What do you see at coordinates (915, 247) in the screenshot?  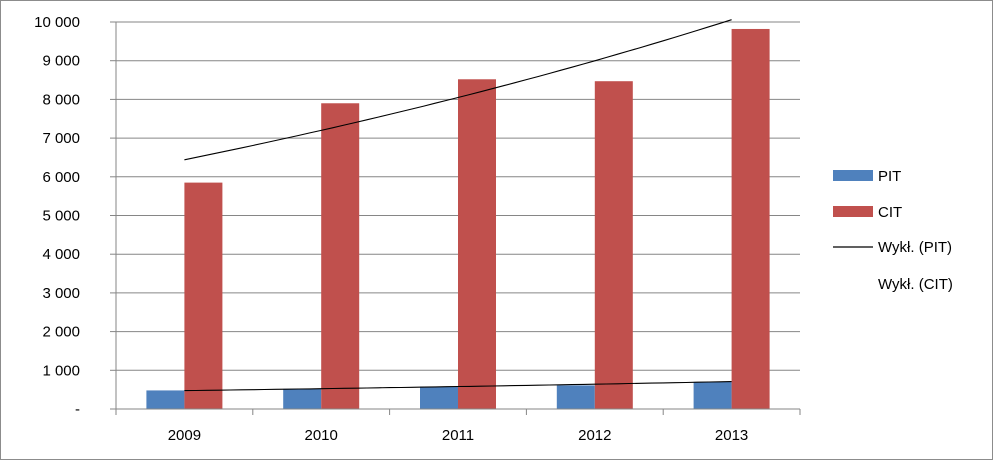 I see `legend-label: Wykł. (PIT)` at bounding box center [915, 247].